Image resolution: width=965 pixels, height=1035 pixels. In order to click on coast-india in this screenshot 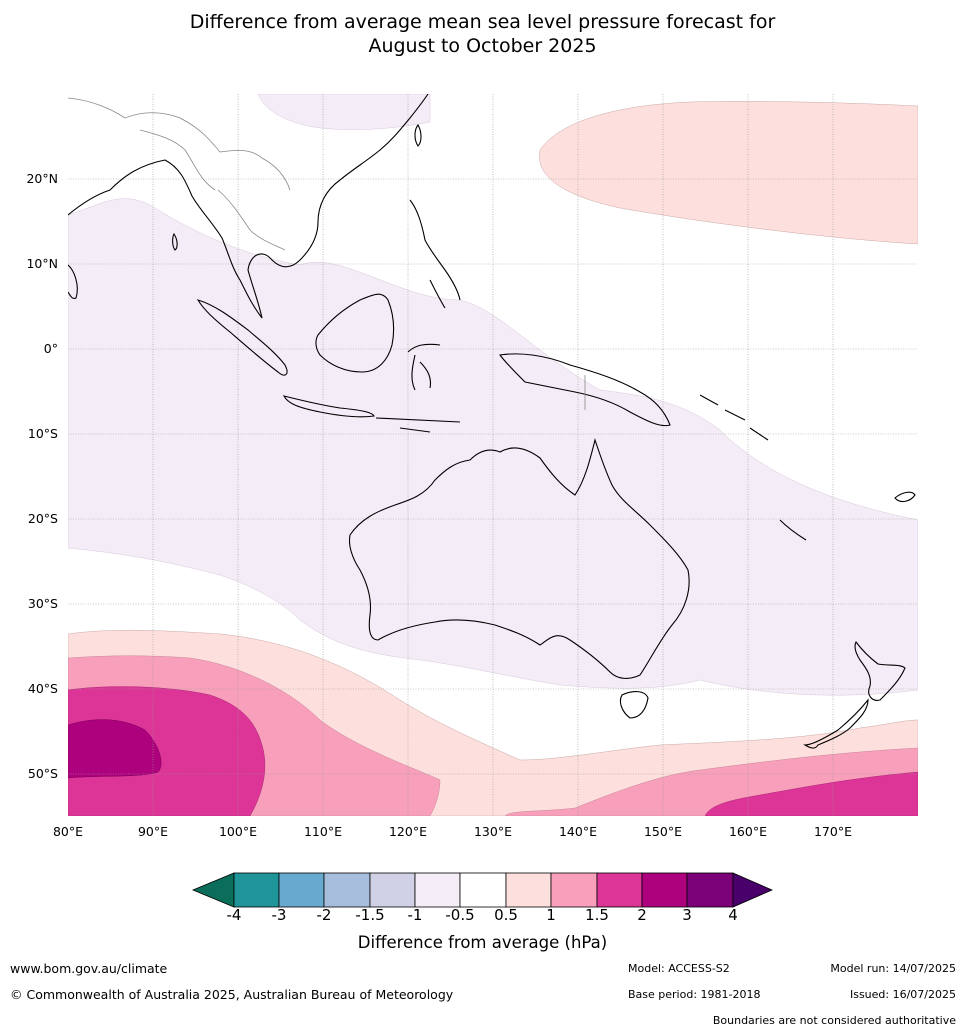, I will do `click(73, 281)`.